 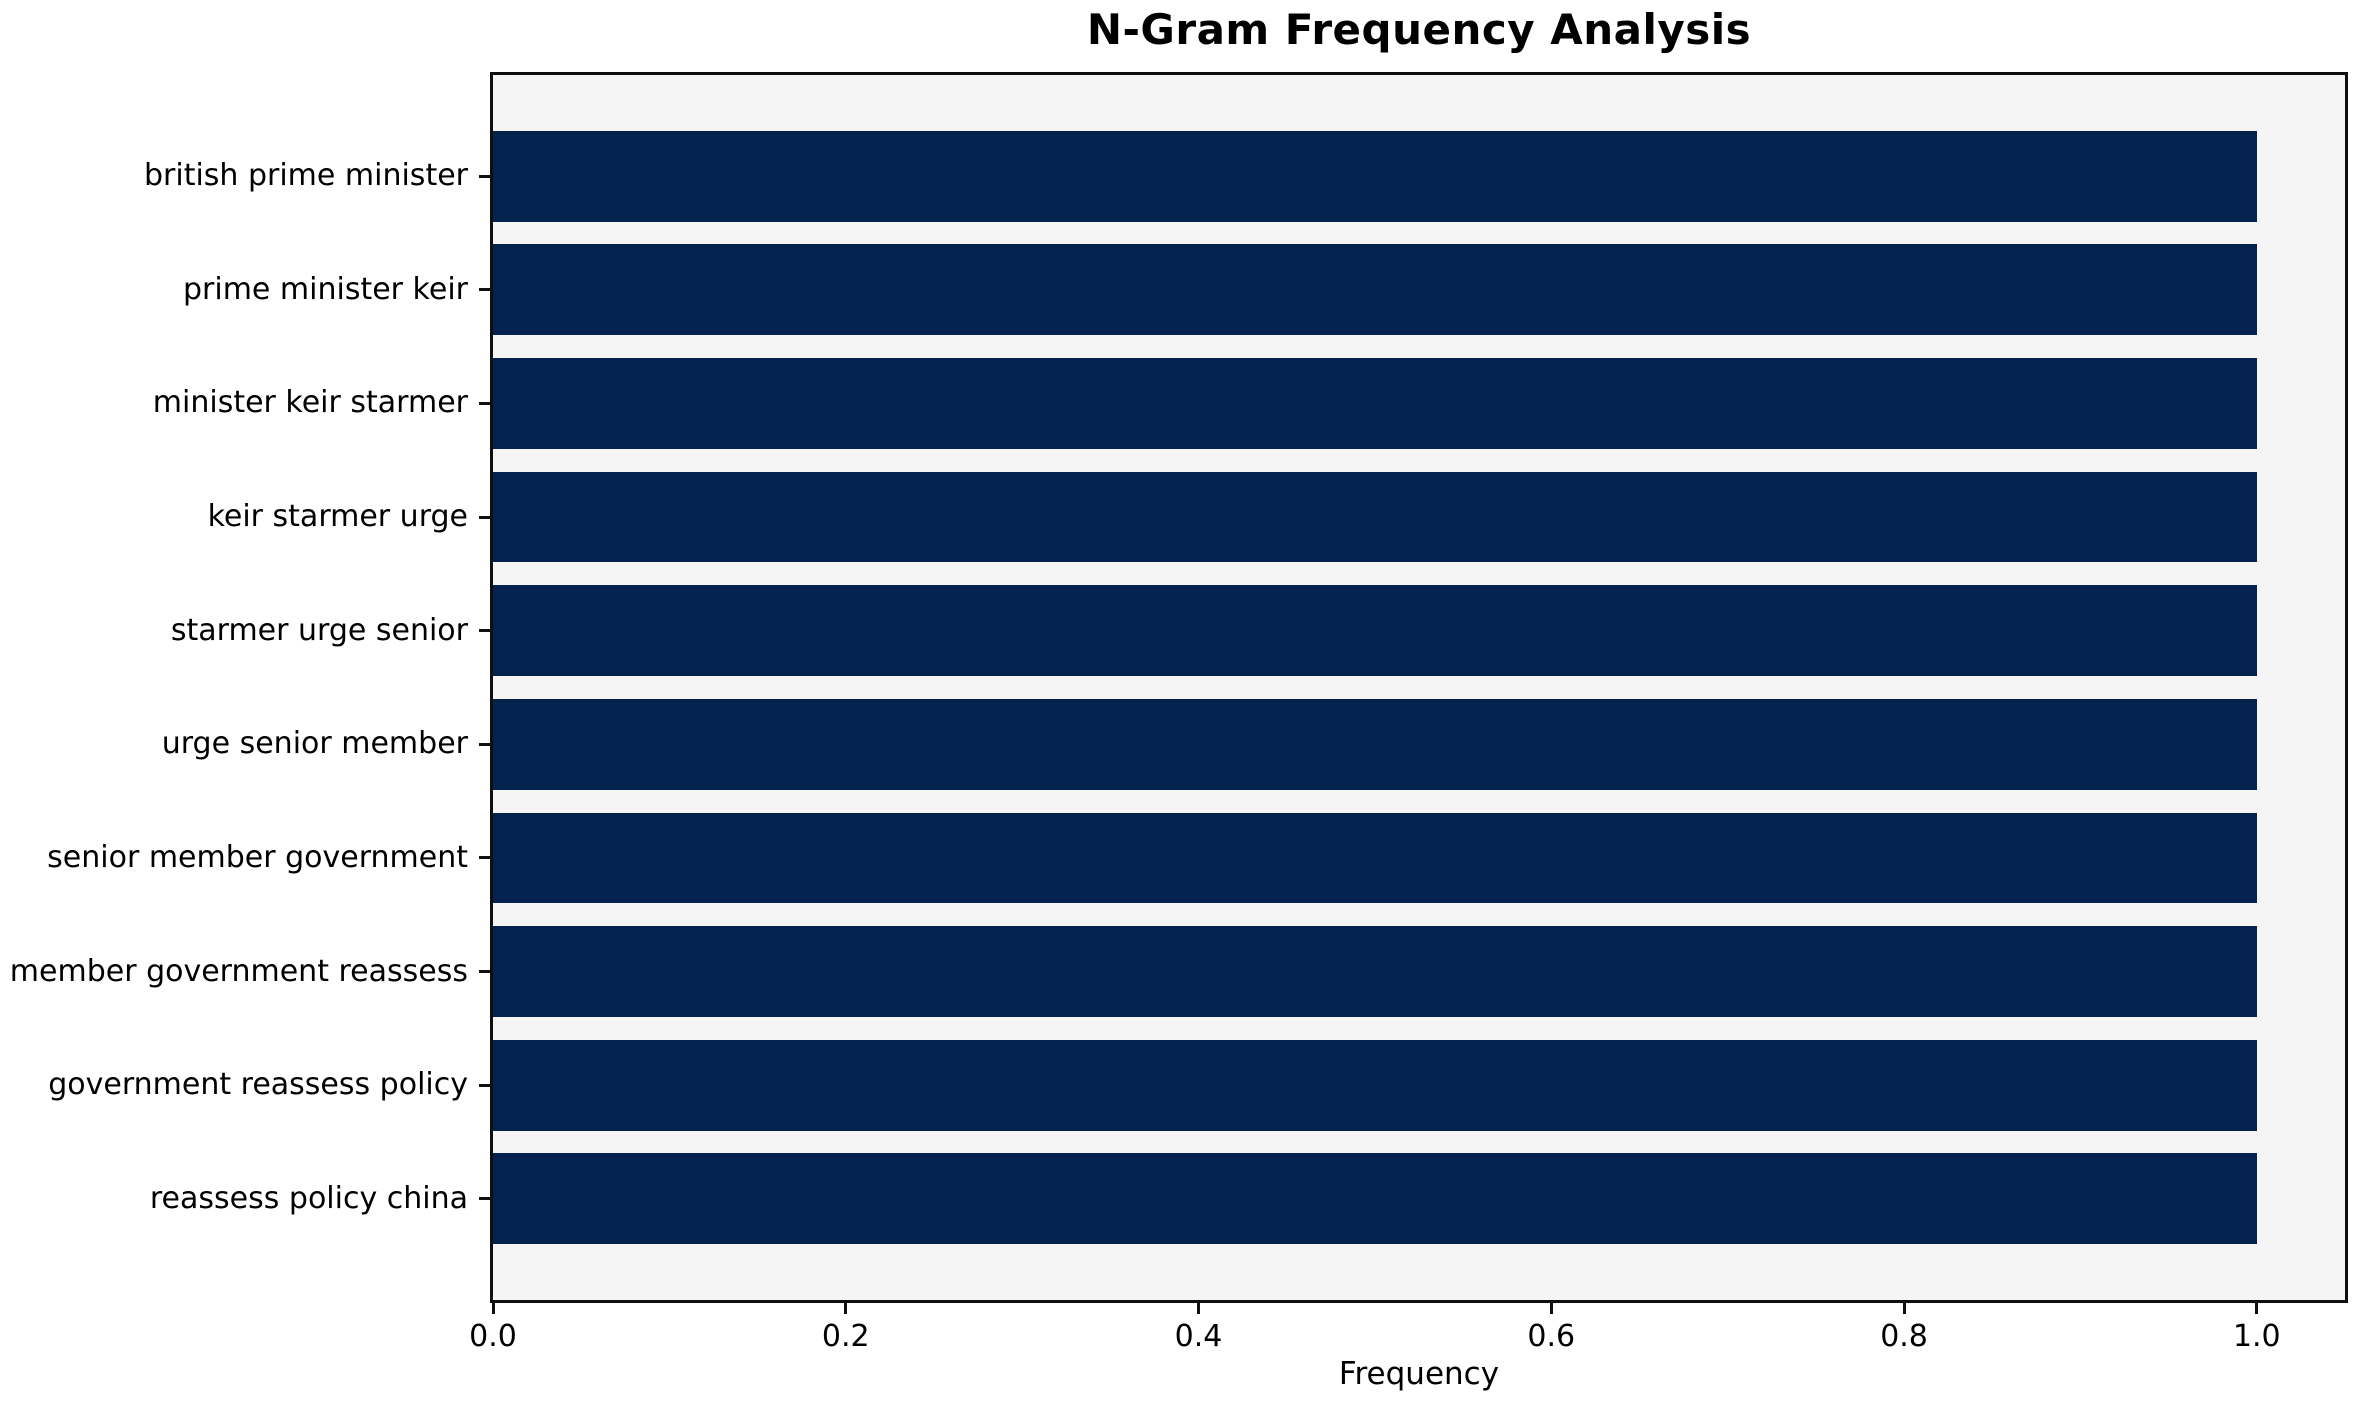 I want to click on x-tick-label: 0.0, so click(x=493, y=1336).